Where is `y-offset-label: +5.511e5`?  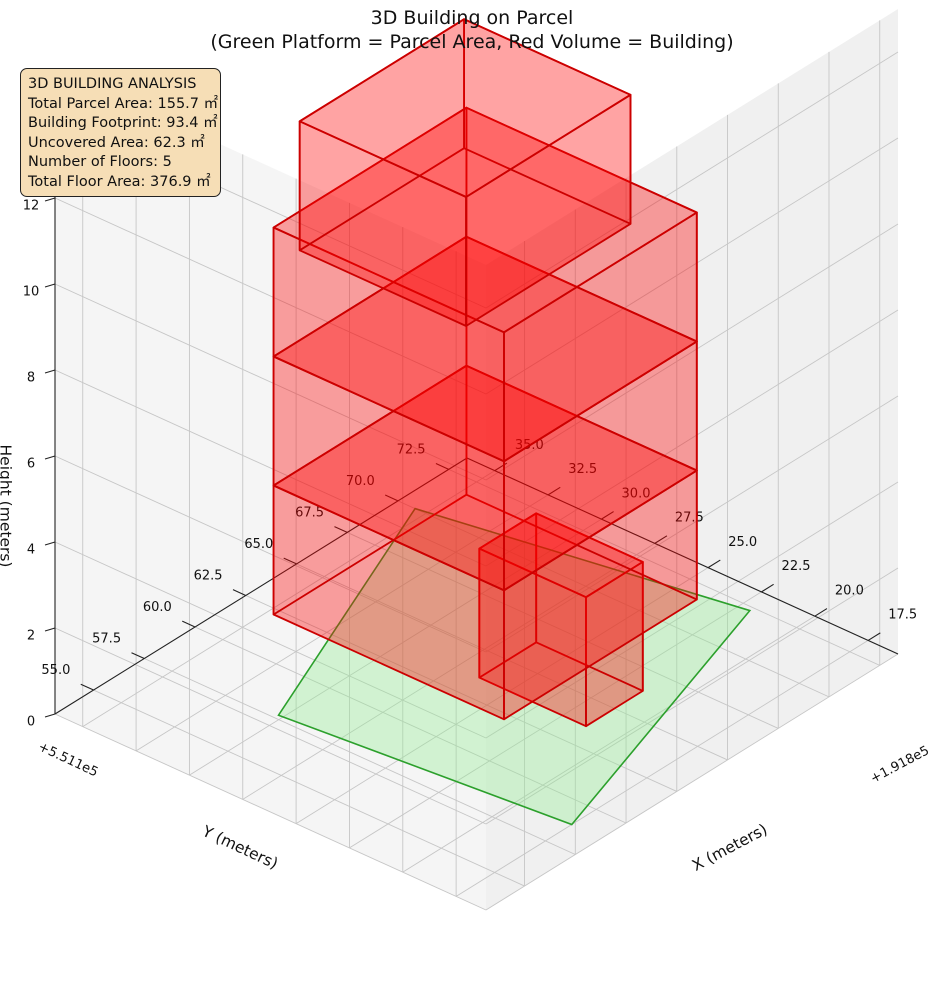 y-offset-label: +5.511e5 is located at coordinates (68, 760).